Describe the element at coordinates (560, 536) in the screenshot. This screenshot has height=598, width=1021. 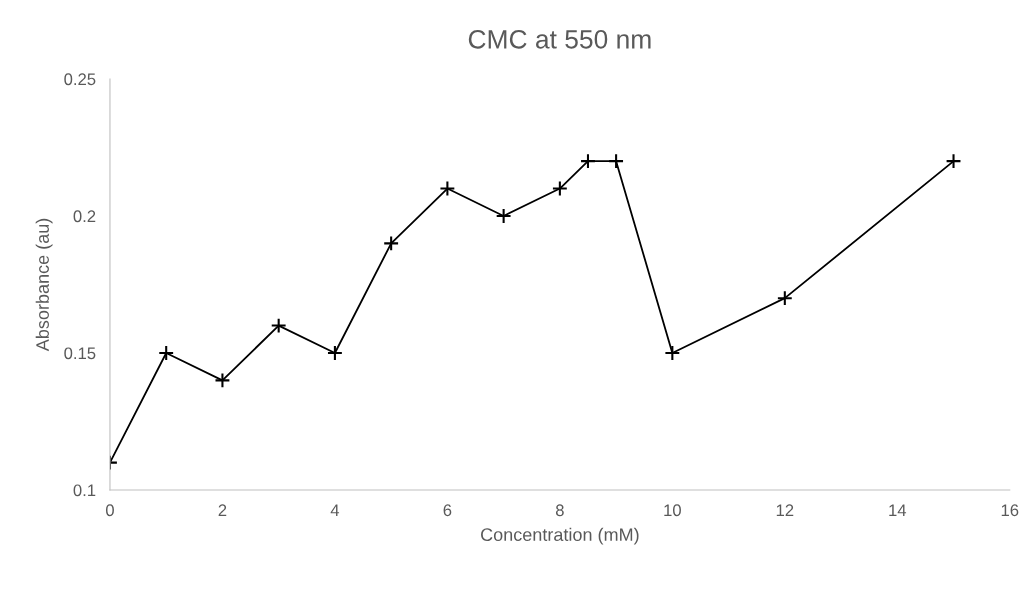
I see `x-axis-title: Concentration (mM)` at that location.